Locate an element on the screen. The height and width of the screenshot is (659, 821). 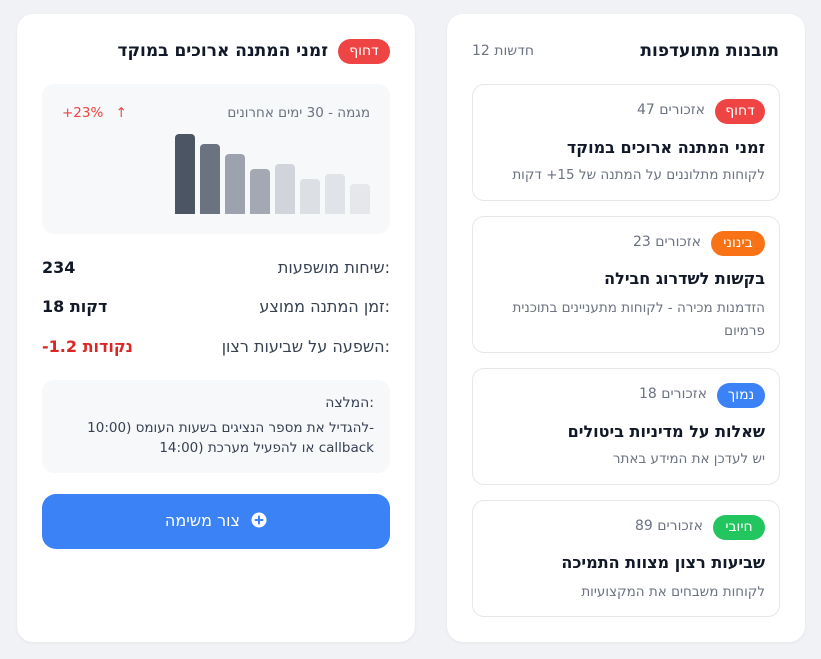
mentions-count: 23 אזכורים is located at coordinates (666, 242).